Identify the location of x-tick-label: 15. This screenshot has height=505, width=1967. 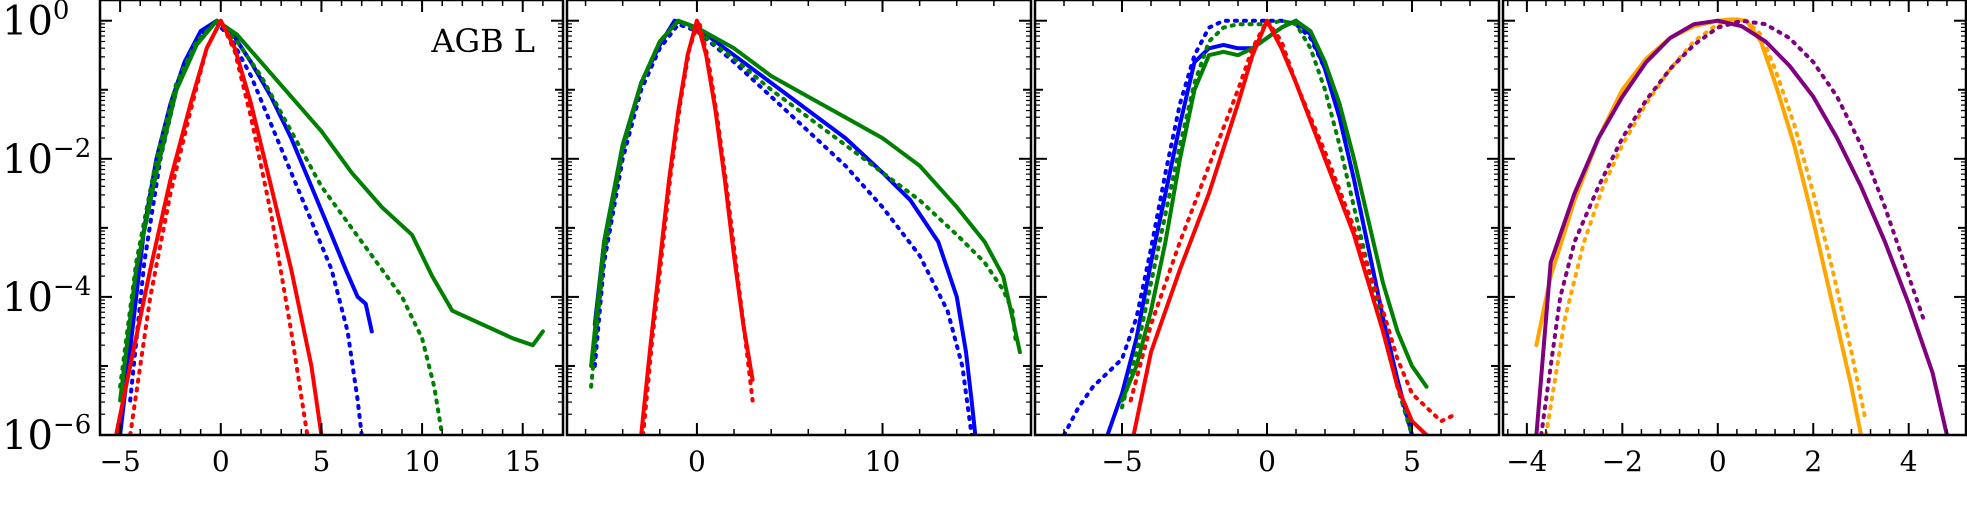
(523, 461).